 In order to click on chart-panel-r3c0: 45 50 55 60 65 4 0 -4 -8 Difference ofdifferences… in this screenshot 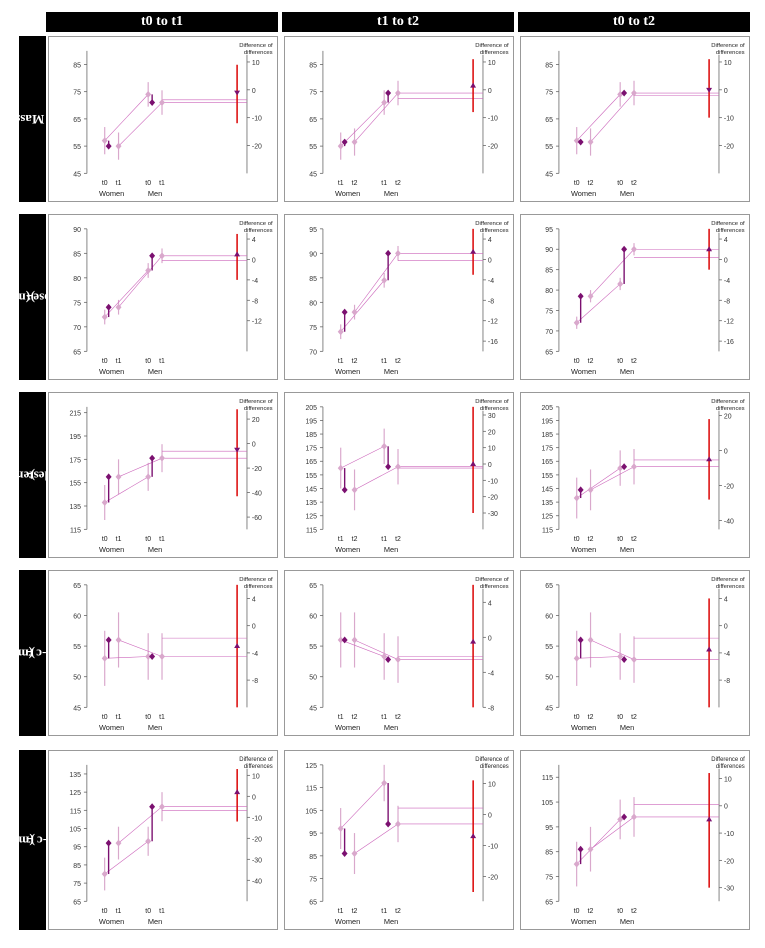, I will do `click(163, 653)`.